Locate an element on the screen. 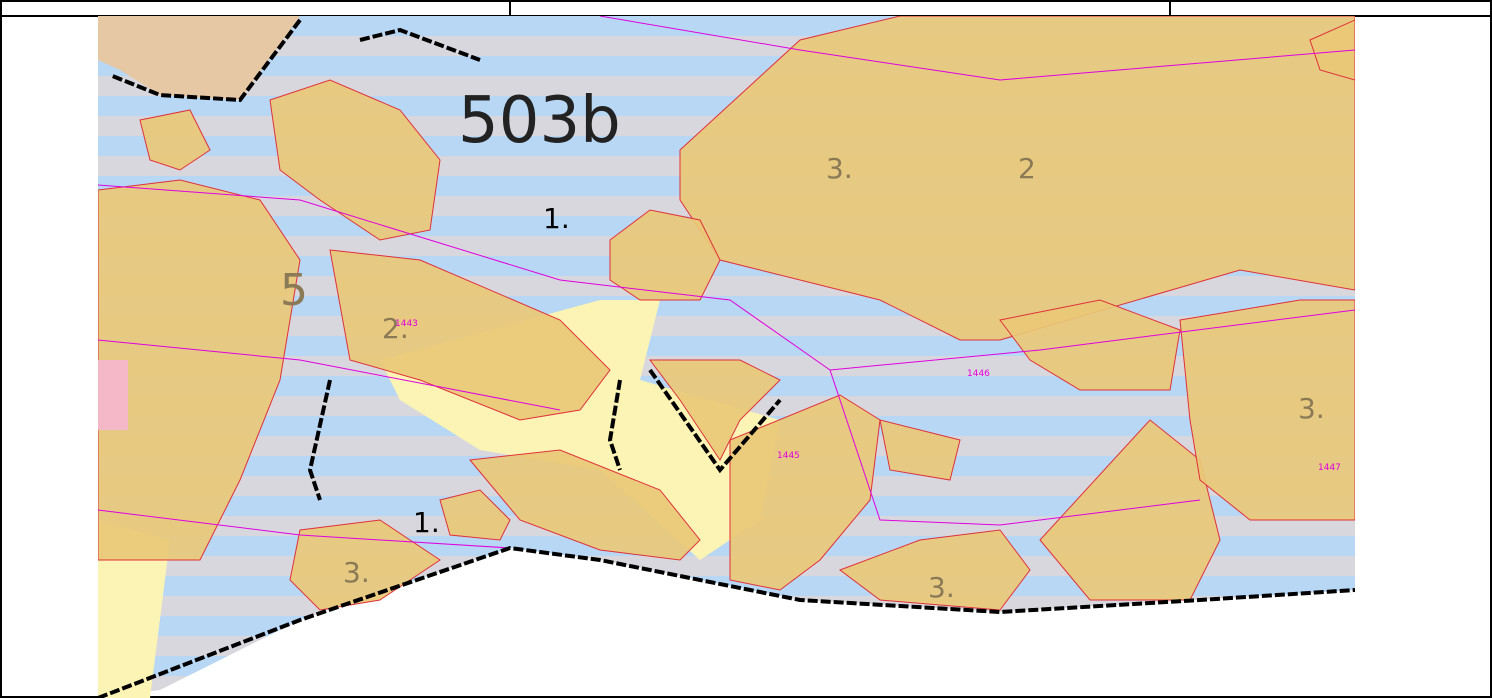 The height and width of the screenshot is (698, 1492). map-title: 503b is located at coordinates (539, 121).